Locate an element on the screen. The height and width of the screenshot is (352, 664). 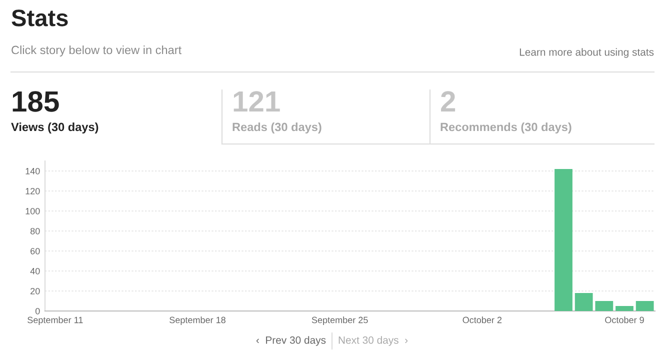
y-tick-label: 60 is located at coordinates (35, 251).